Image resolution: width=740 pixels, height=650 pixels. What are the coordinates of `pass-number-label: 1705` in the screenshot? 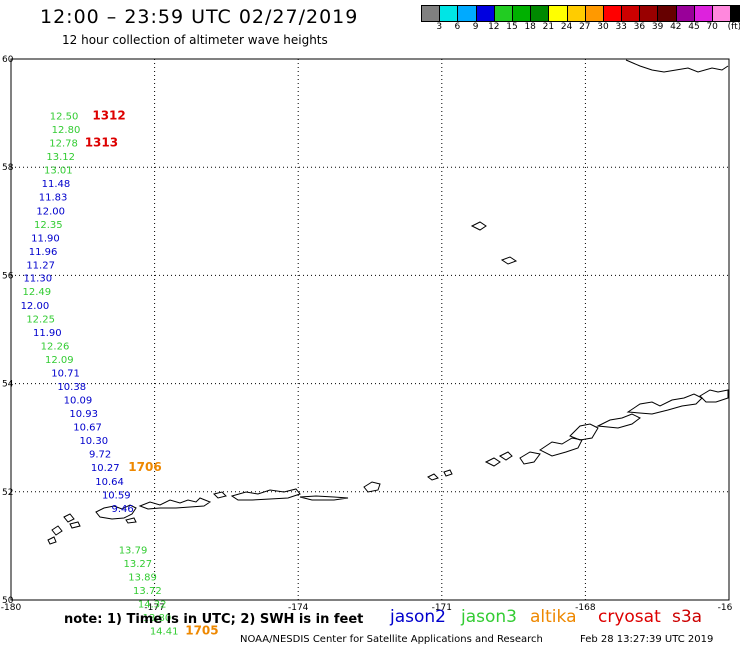 It's located at (201, 631).